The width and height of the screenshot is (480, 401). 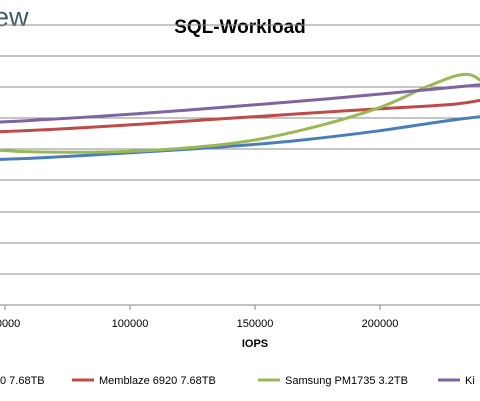 I want to click on x-tick-label: 150000, so click(x=255, y=324).